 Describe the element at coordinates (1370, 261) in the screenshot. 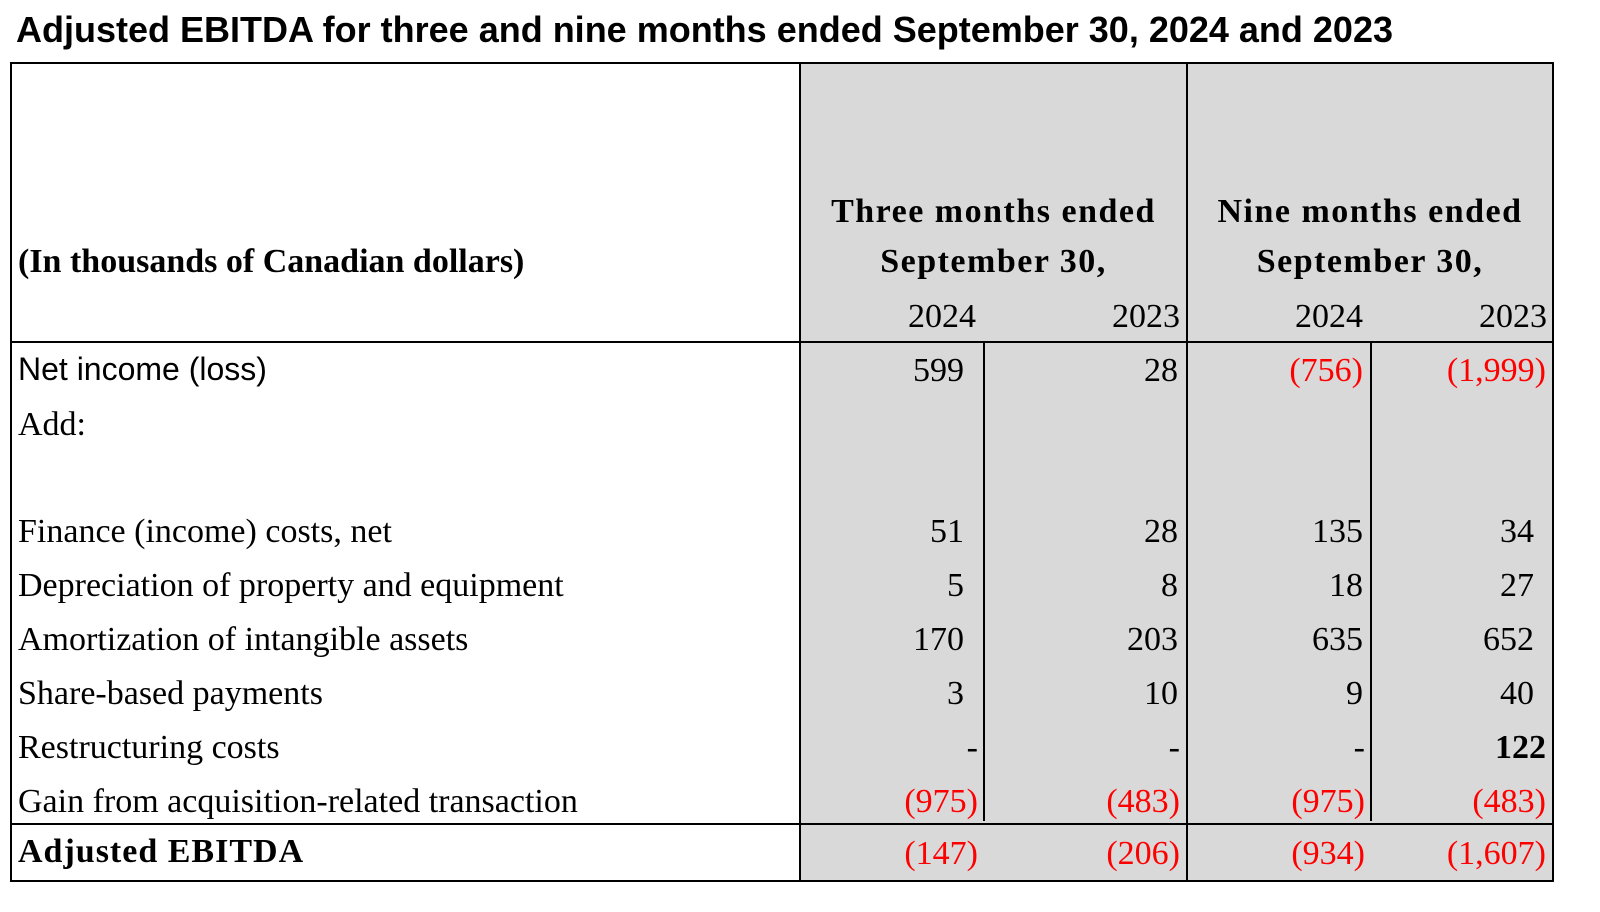

I see `nine-months-header-line2: September 30,` at that location.